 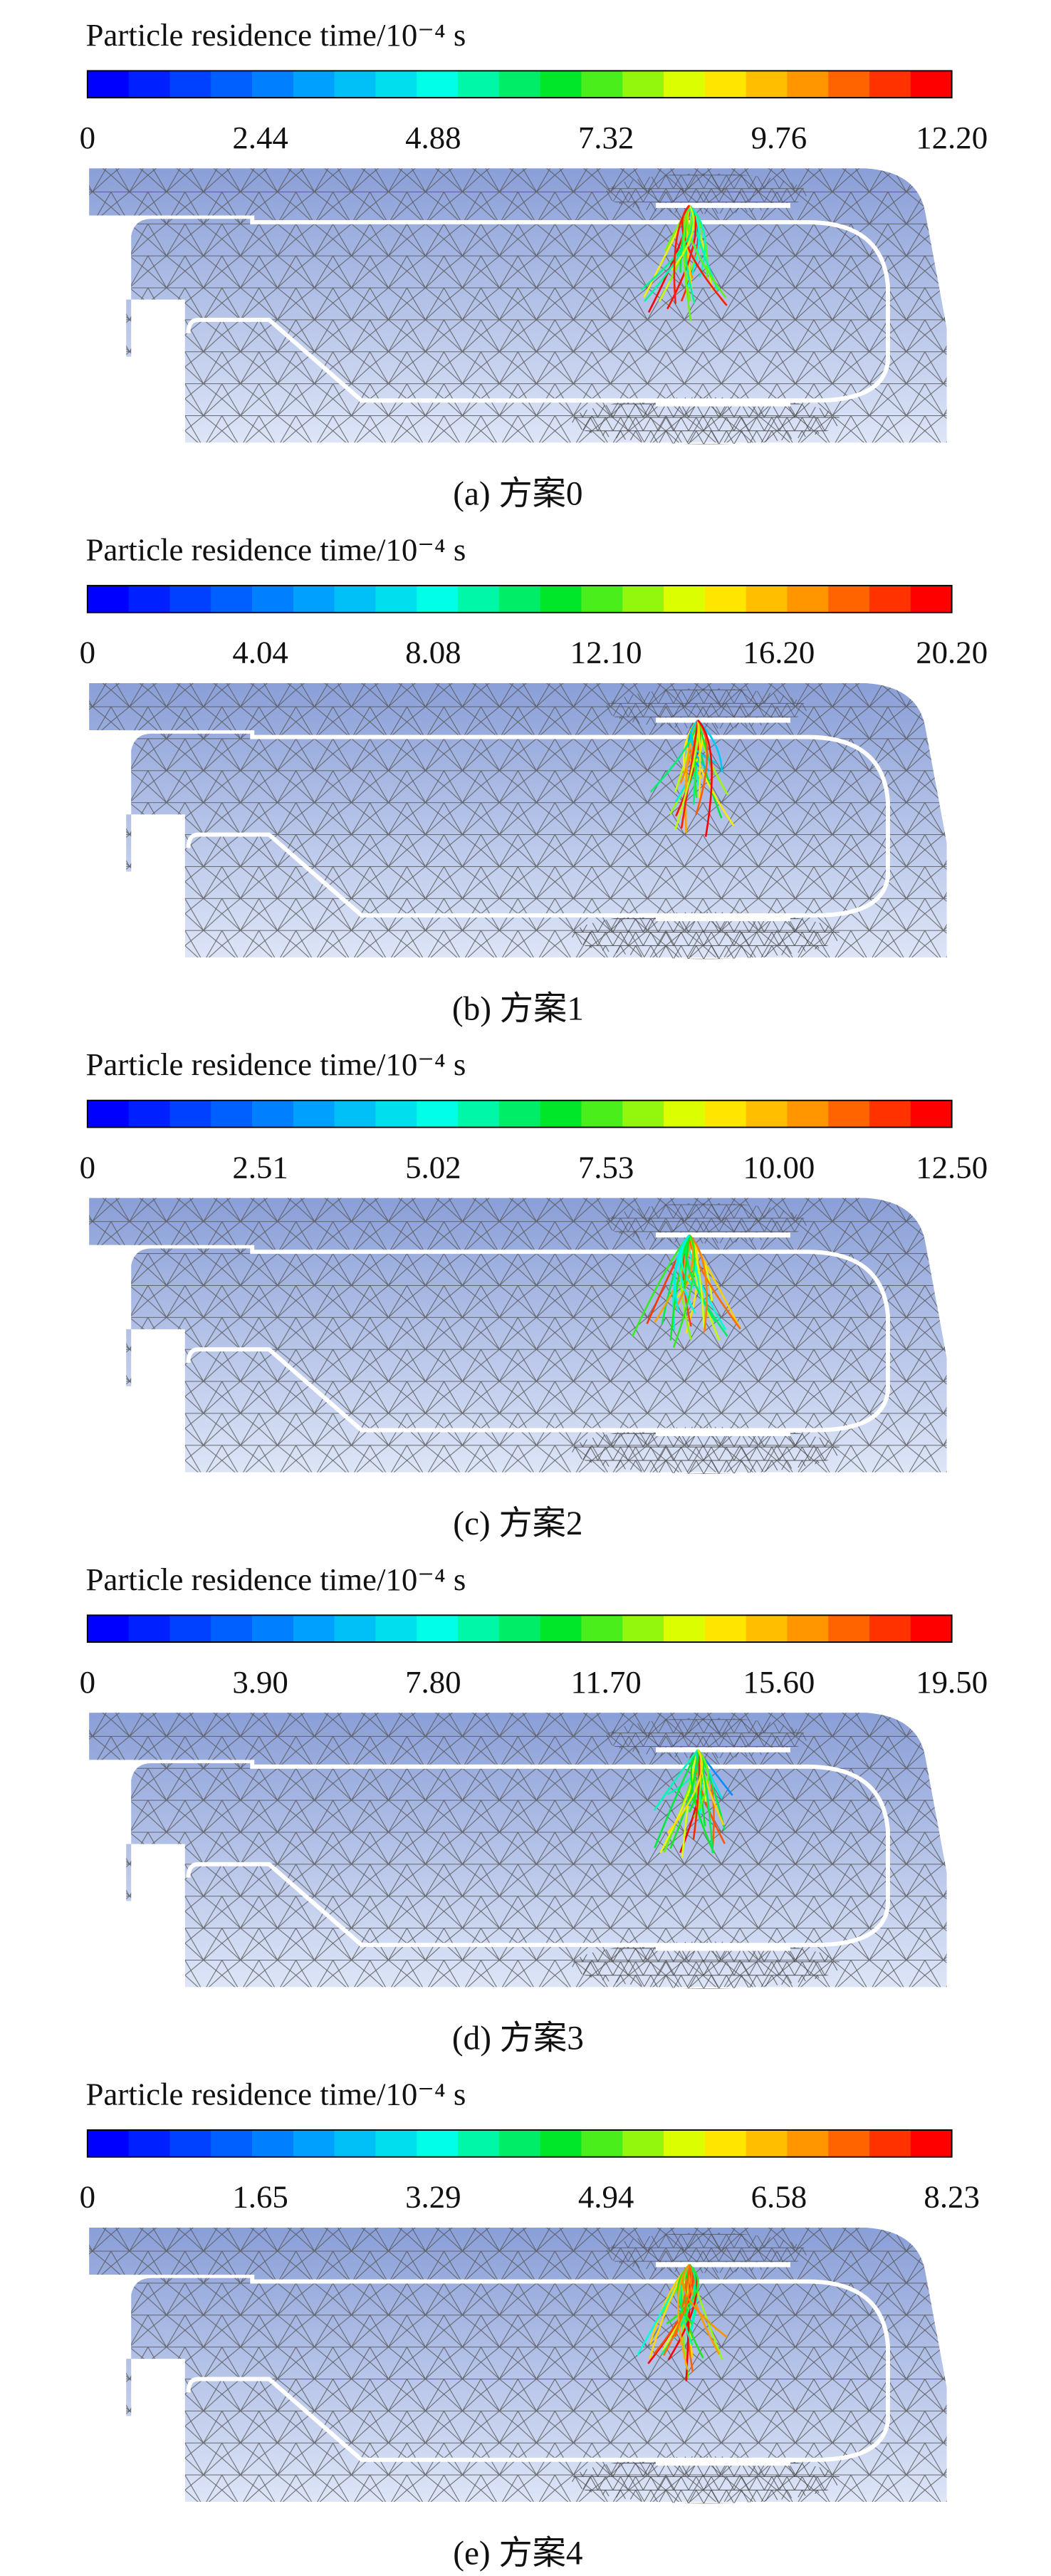 I want to click on colorbar-tick-label: 9.76, so click(x=779, y=137).